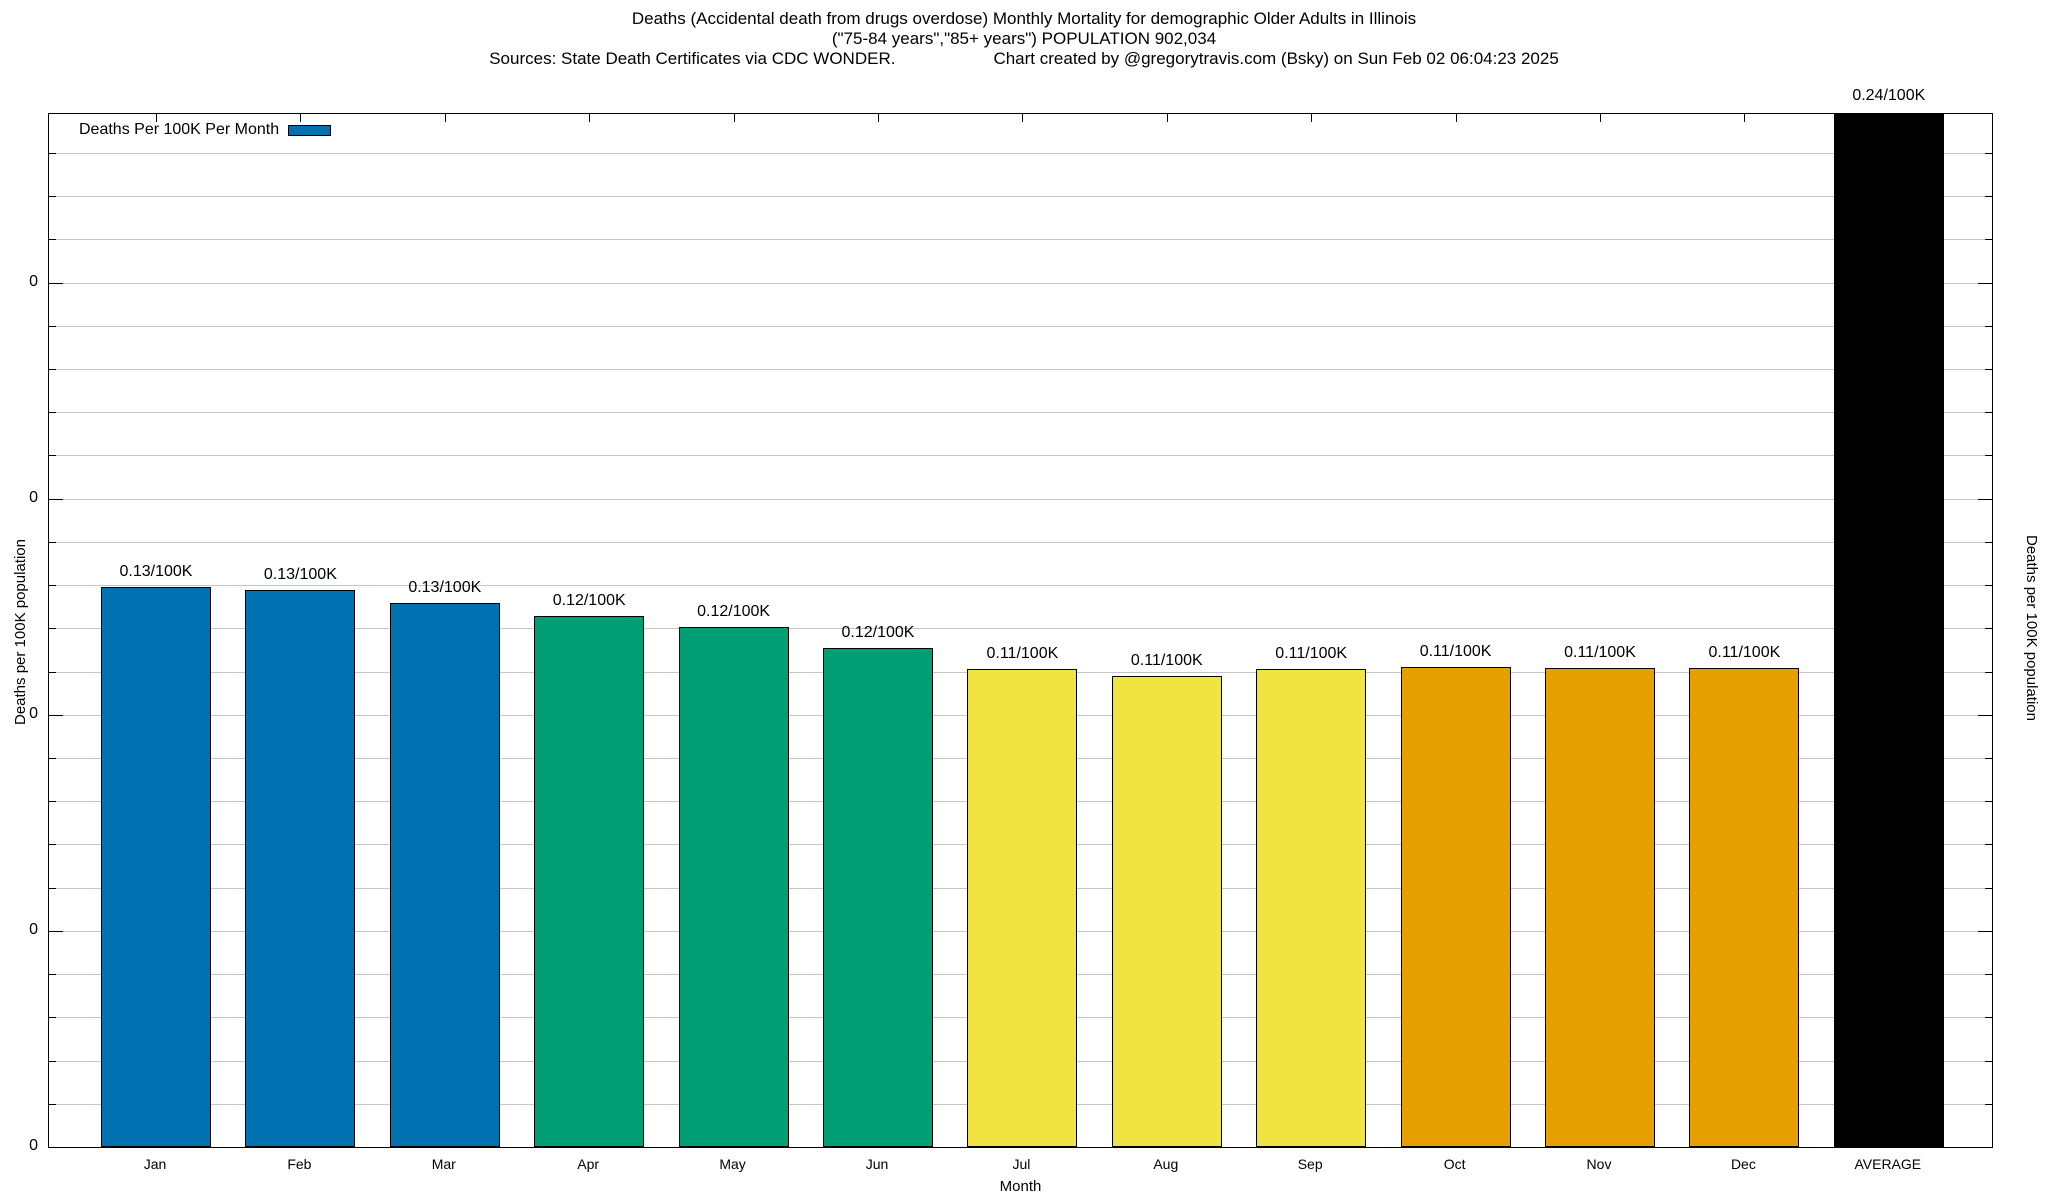 Image resolution: width=2048 pixels, height=1200 pixels. I want to click on legend-label: Deaths Per 100K Per Month, so click(179, 129).